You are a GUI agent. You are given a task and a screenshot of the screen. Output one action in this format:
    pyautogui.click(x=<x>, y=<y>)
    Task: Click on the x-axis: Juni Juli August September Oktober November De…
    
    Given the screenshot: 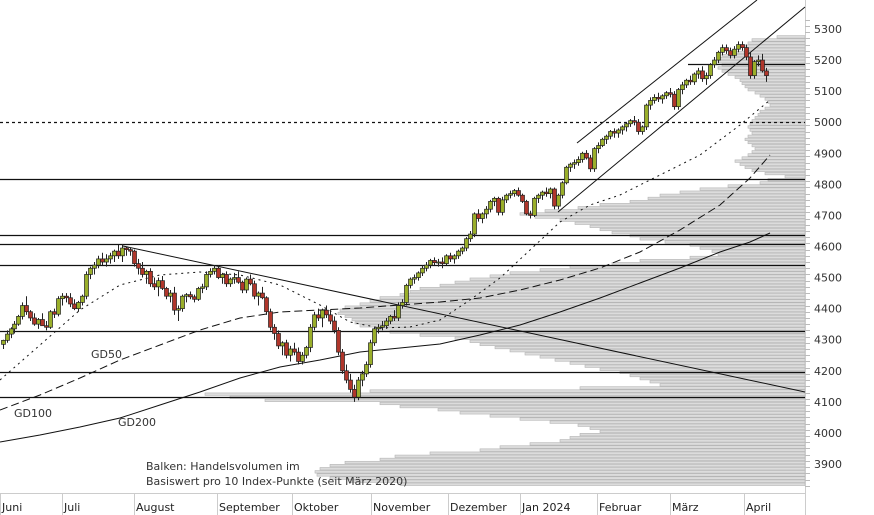 What is the action you would take?
    pyautogui.click(x=386, y=507)
    